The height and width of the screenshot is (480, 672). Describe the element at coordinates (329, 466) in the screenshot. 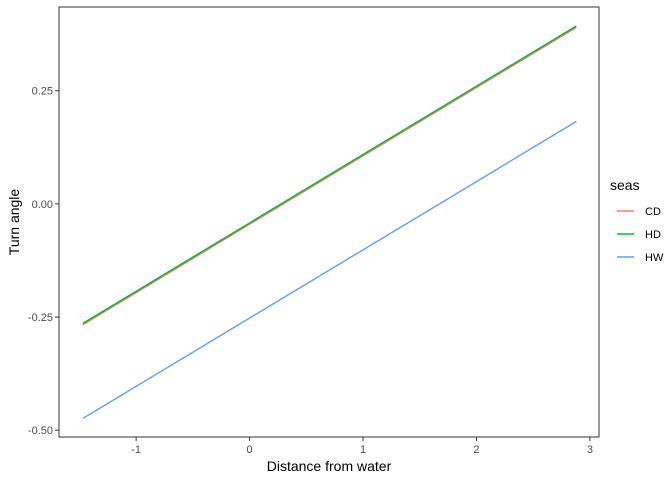

I see `x-axis-title: Distance from water` at that location.